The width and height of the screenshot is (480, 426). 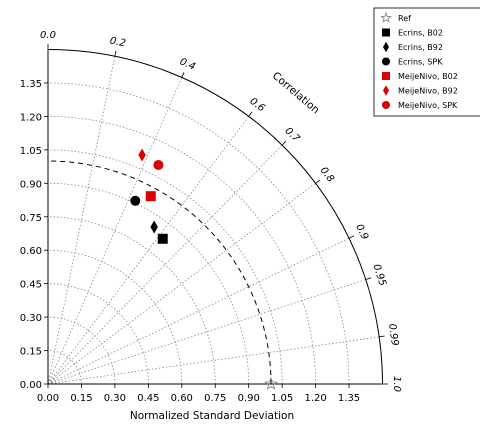 I want to click on y-tick-label: 0.15, so click(x=31, y=352).